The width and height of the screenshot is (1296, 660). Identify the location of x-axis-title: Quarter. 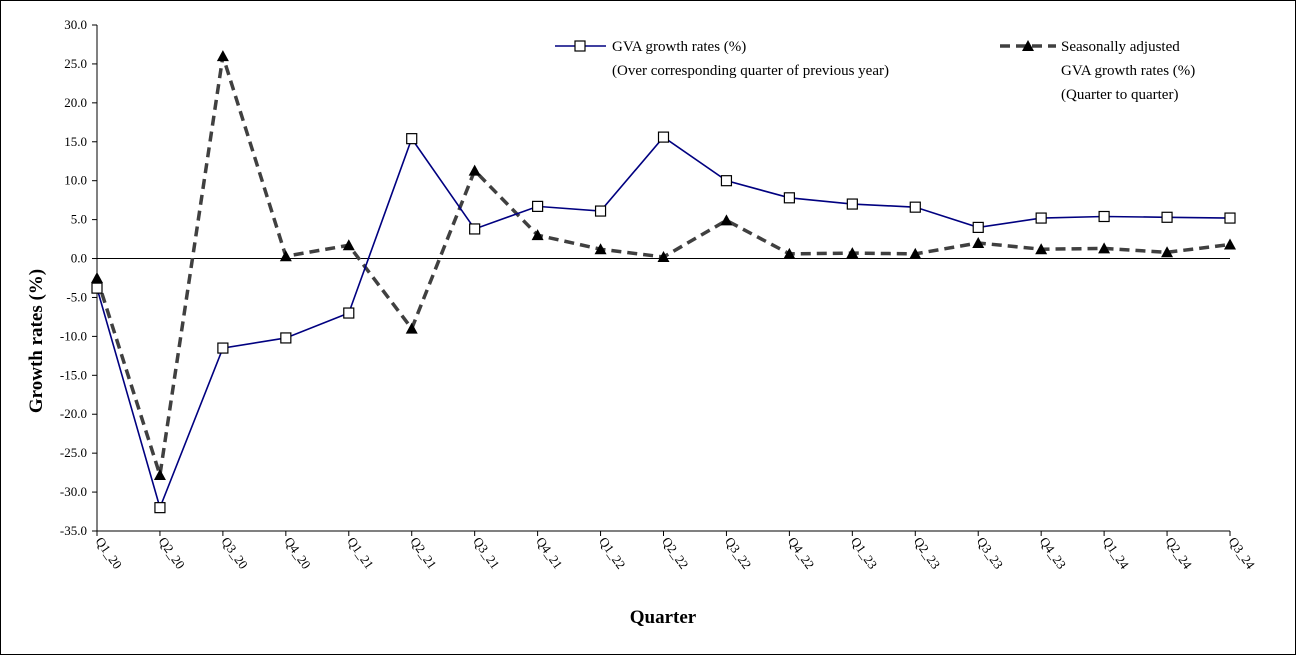
(663, 617).